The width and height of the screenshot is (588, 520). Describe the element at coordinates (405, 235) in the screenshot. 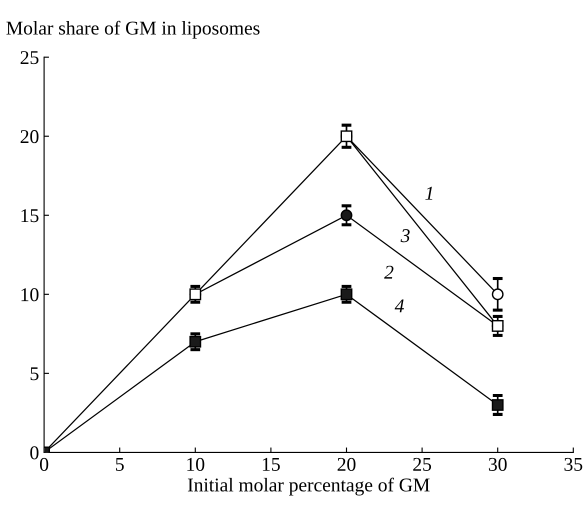

I see `series-label: 3` at that location.